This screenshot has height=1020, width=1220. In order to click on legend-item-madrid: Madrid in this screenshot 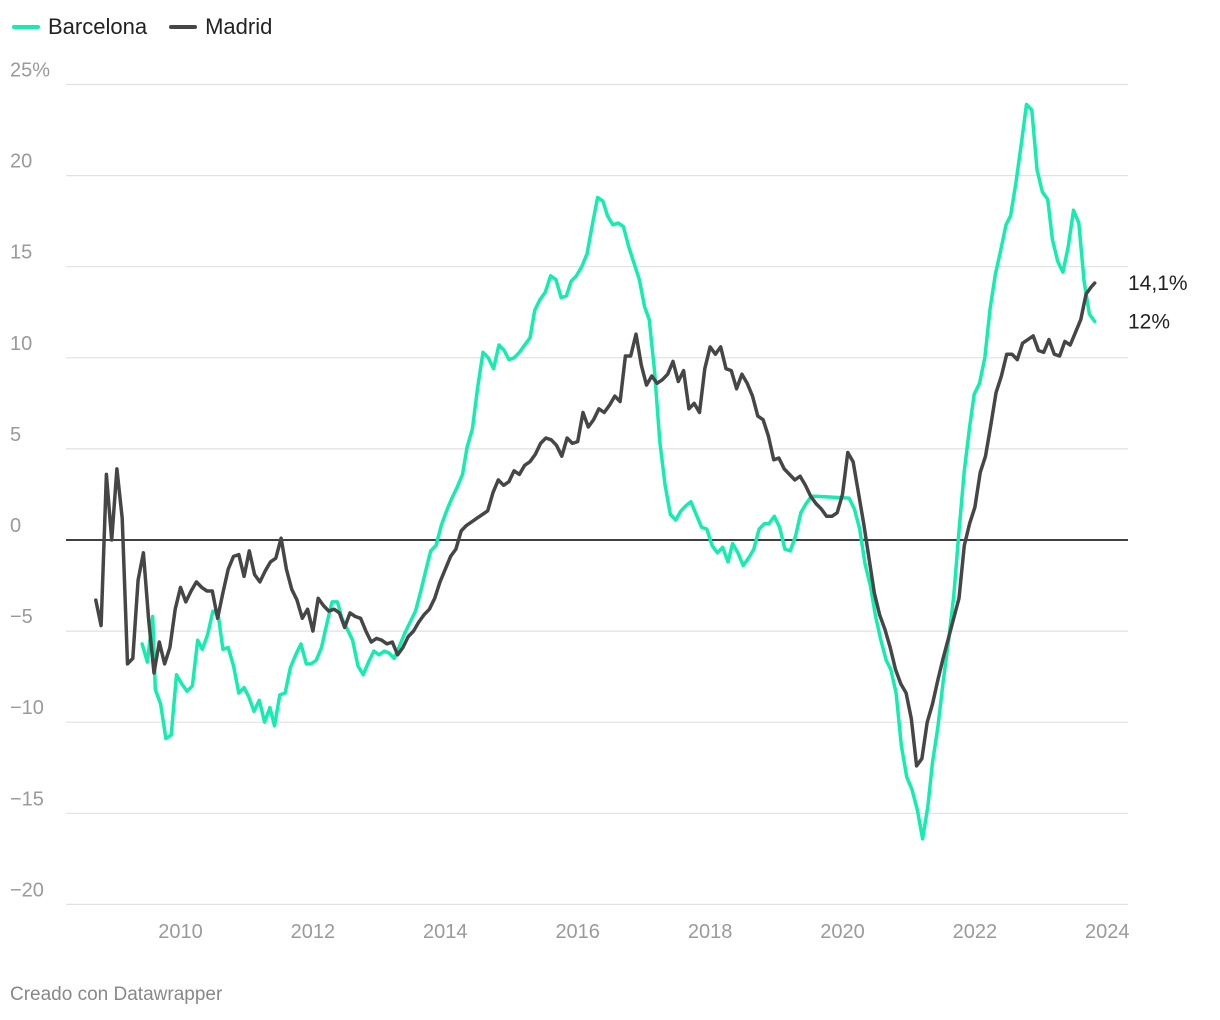, I will do `click(220, 27)`.